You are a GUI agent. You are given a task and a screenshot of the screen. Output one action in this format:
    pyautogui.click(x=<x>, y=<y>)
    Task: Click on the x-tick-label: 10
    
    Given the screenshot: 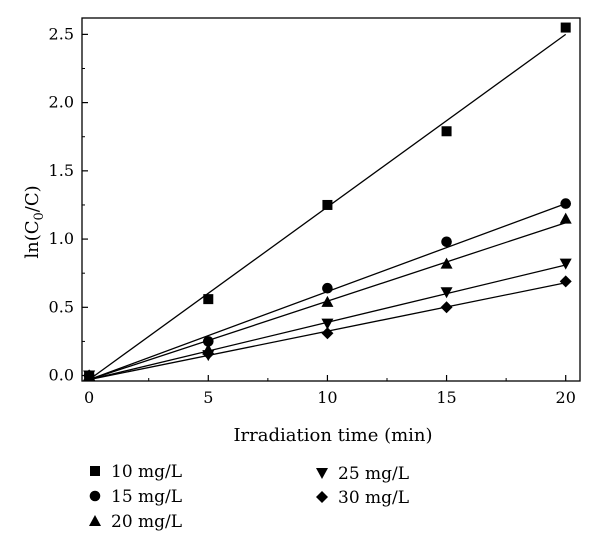 What is the action you would take?
    pyautogui.click(x=327, y=397)
    